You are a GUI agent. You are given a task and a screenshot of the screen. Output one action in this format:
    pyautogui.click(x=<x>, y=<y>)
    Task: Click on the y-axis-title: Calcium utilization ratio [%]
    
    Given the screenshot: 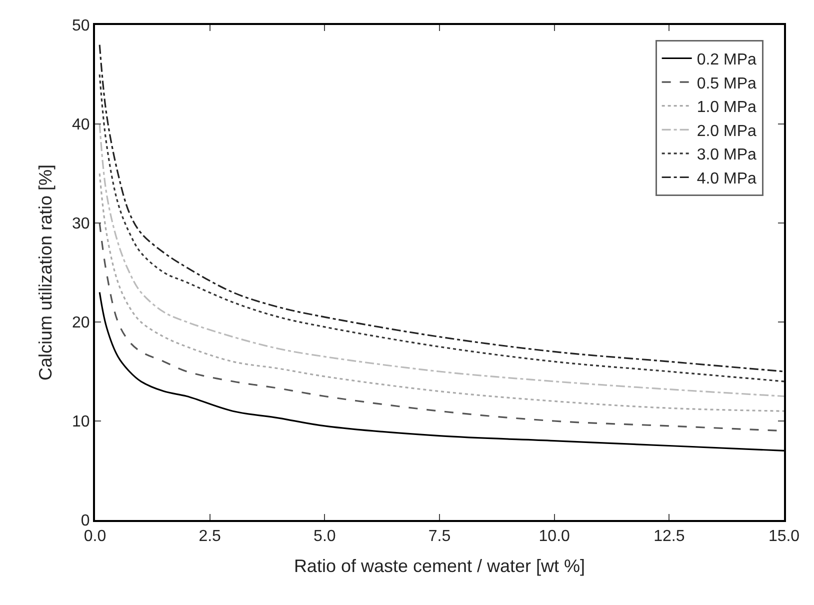 What is the action you would take?
    pyautogui.click(x=46, y=272)
    